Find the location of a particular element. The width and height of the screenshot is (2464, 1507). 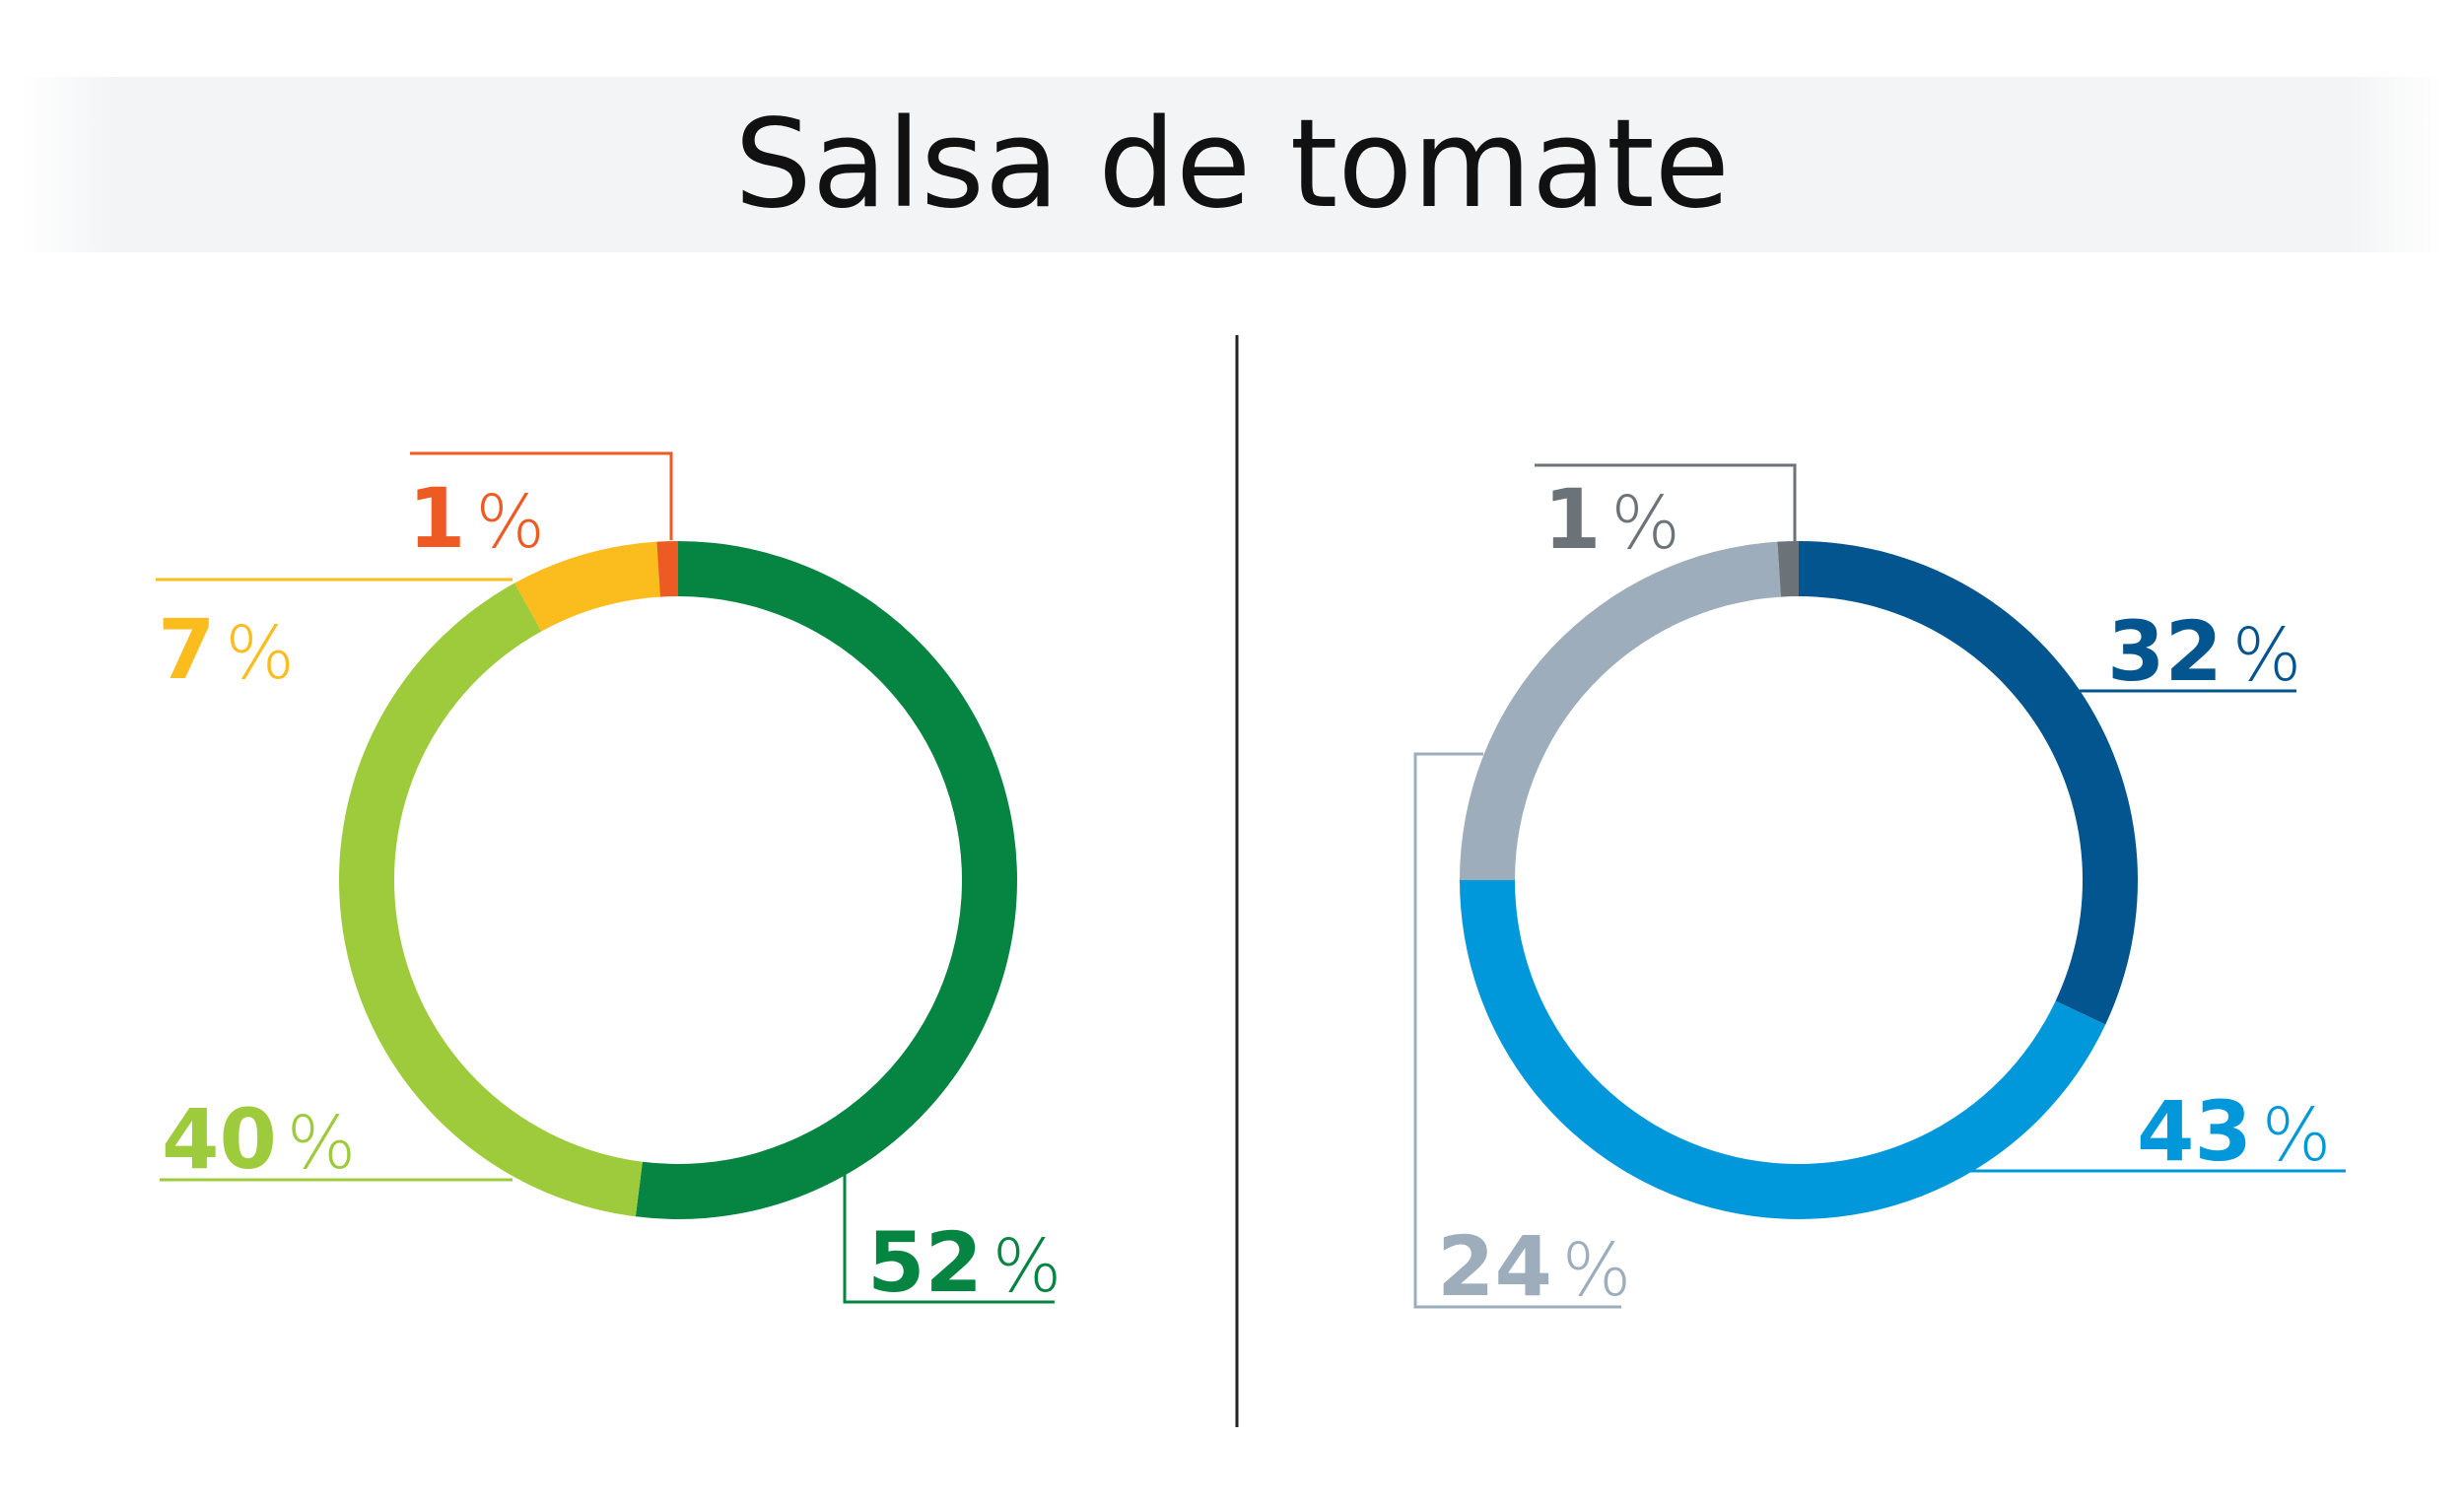

chart-title: Salsa de tomate is located at coordinates (1232, 165).